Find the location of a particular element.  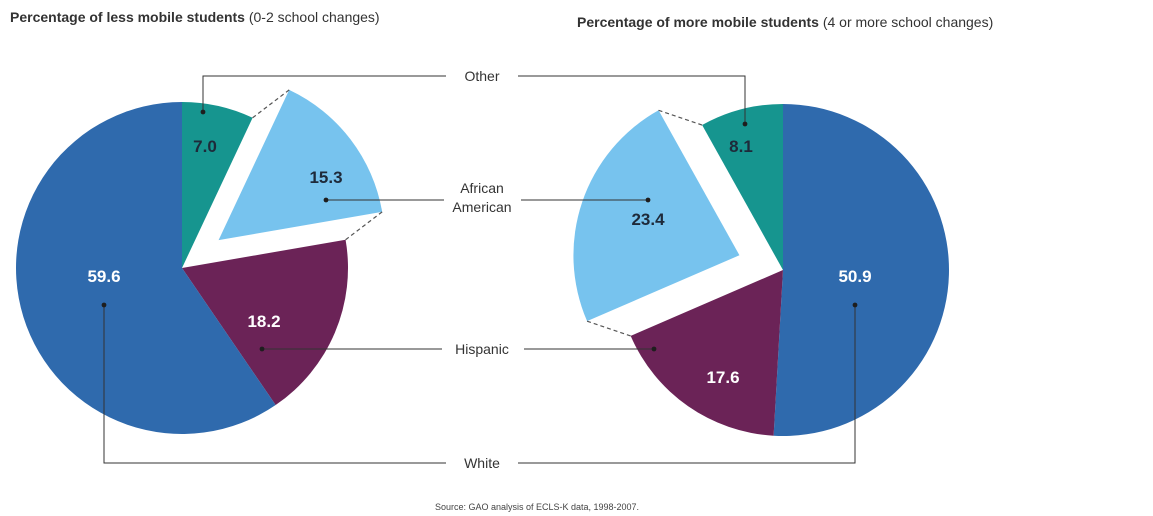

value-label-african-american-right: 23.4 is located at coordinates (648, 219).